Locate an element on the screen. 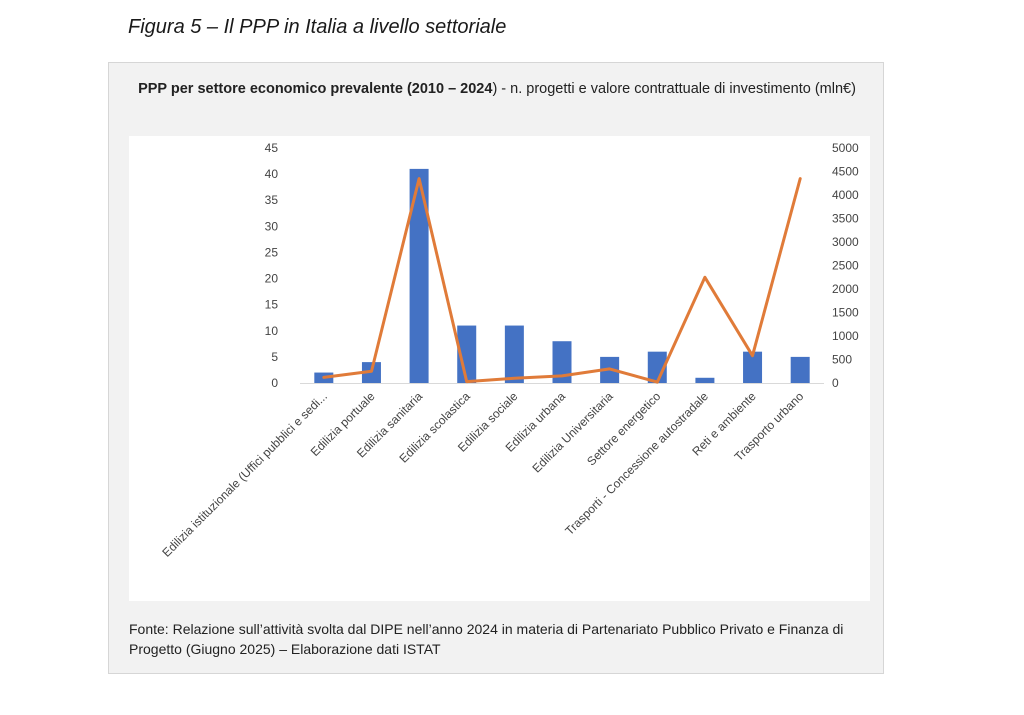  y-left-tick-label: 35 is located at coordinates (272, 200).